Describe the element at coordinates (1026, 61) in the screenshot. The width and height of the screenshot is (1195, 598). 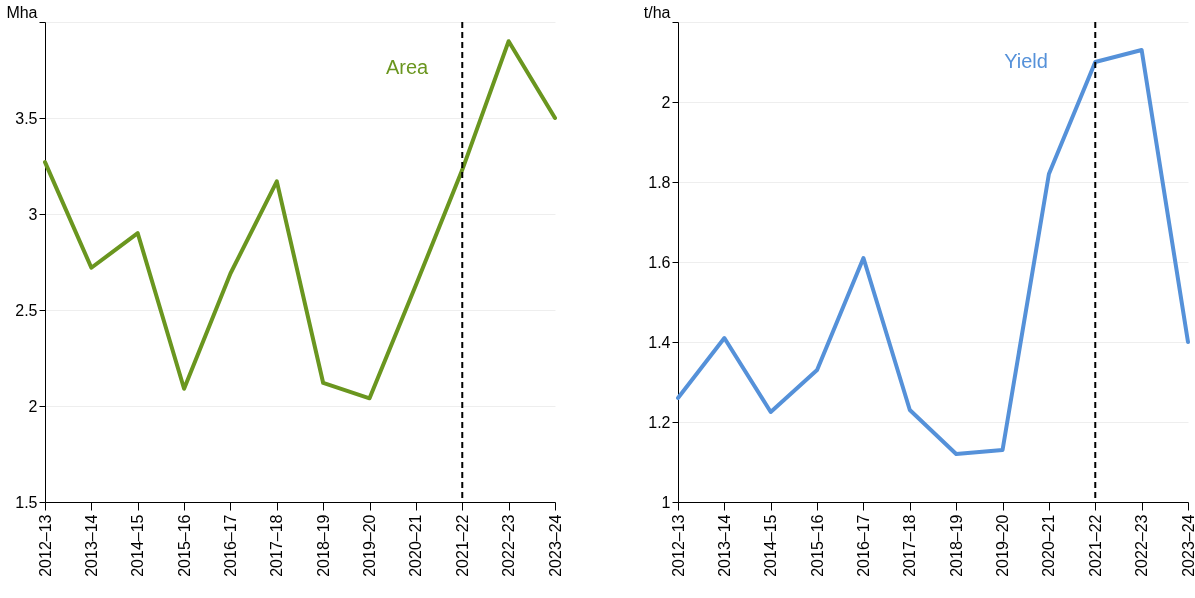
I see `series-label: Yield` at that location.